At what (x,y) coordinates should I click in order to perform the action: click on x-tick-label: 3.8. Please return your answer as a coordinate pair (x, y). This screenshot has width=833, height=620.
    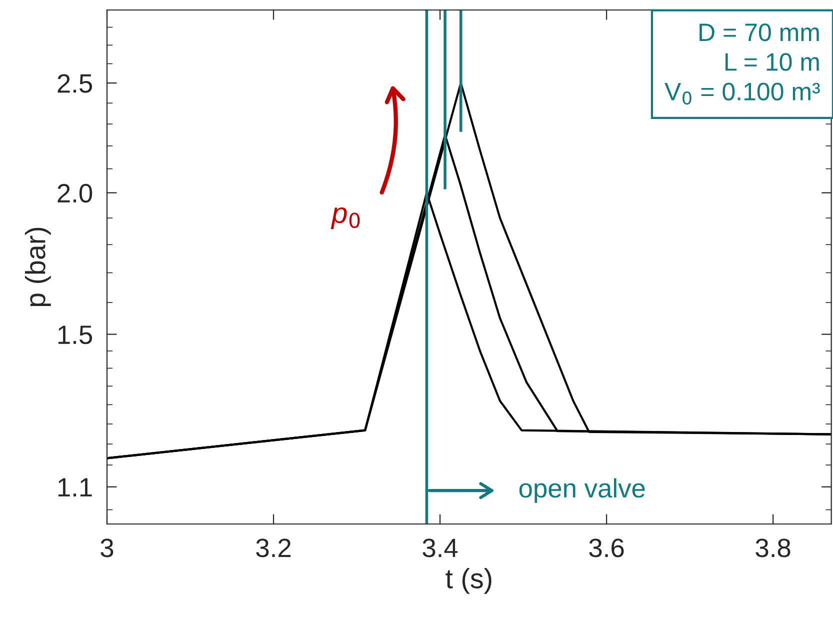
    Looking at the image, I should click on (773, 548).